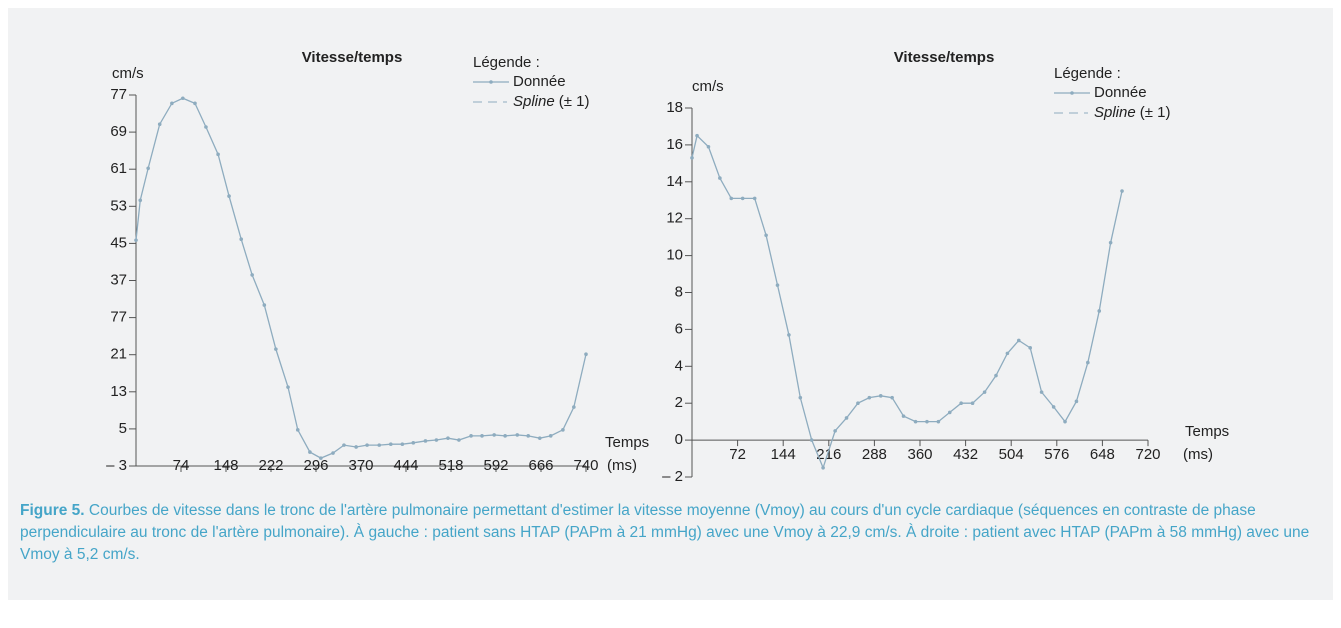  Describe the element at coordinates (674, 107) in the screenshot. I see `y-tick-label: 18` at that location.